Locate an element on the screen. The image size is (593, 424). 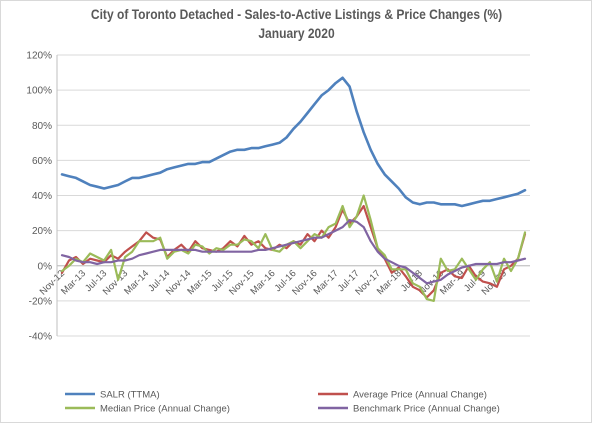
y-axis-ticks: -40% -20% 0% 20% 40% 60% 80% 100% 120% is located at coordinates (39, 197).